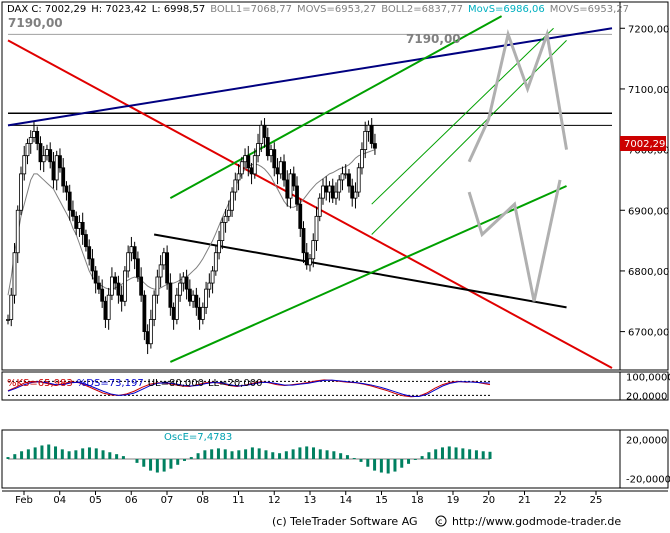  What do you see at coordinates (422, 9) in the screenshot?
I see `header-item-5: BOLL2=6837,77` at bounding box center [422, 9].